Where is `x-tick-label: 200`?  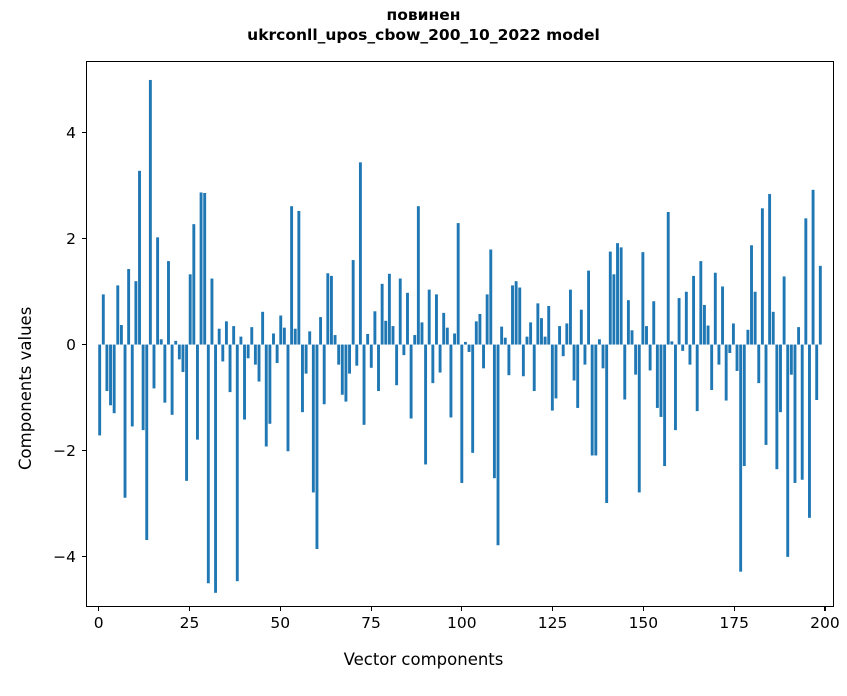 x-tick-label: 200 is located at coordinates (825, 623).